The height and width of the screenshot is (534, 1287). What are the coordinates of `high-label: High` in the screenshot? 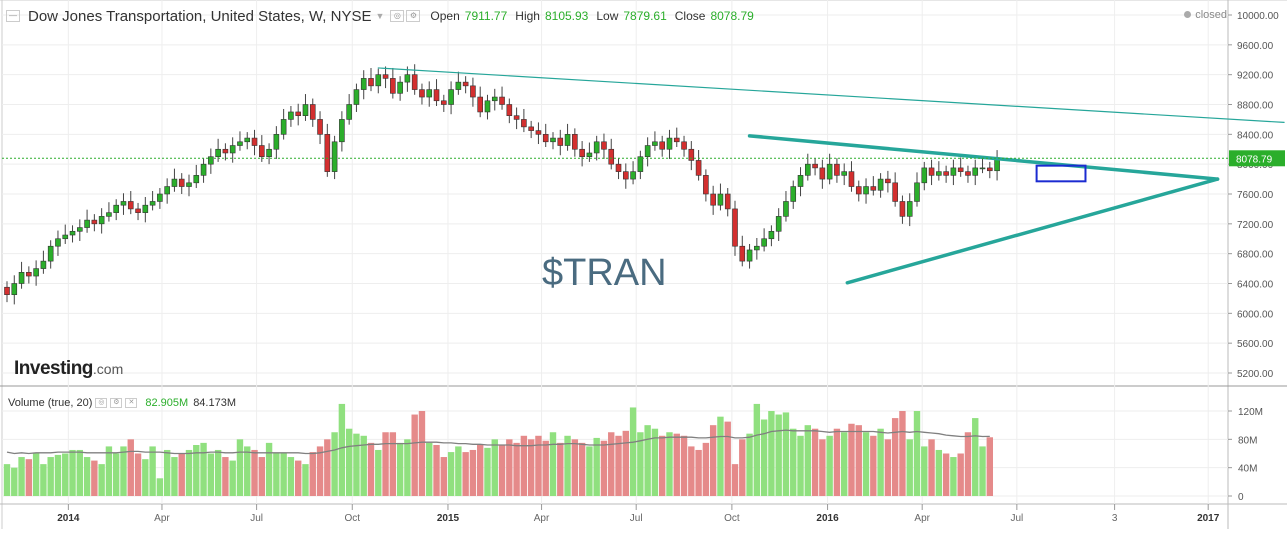 It's located at (527, 16).